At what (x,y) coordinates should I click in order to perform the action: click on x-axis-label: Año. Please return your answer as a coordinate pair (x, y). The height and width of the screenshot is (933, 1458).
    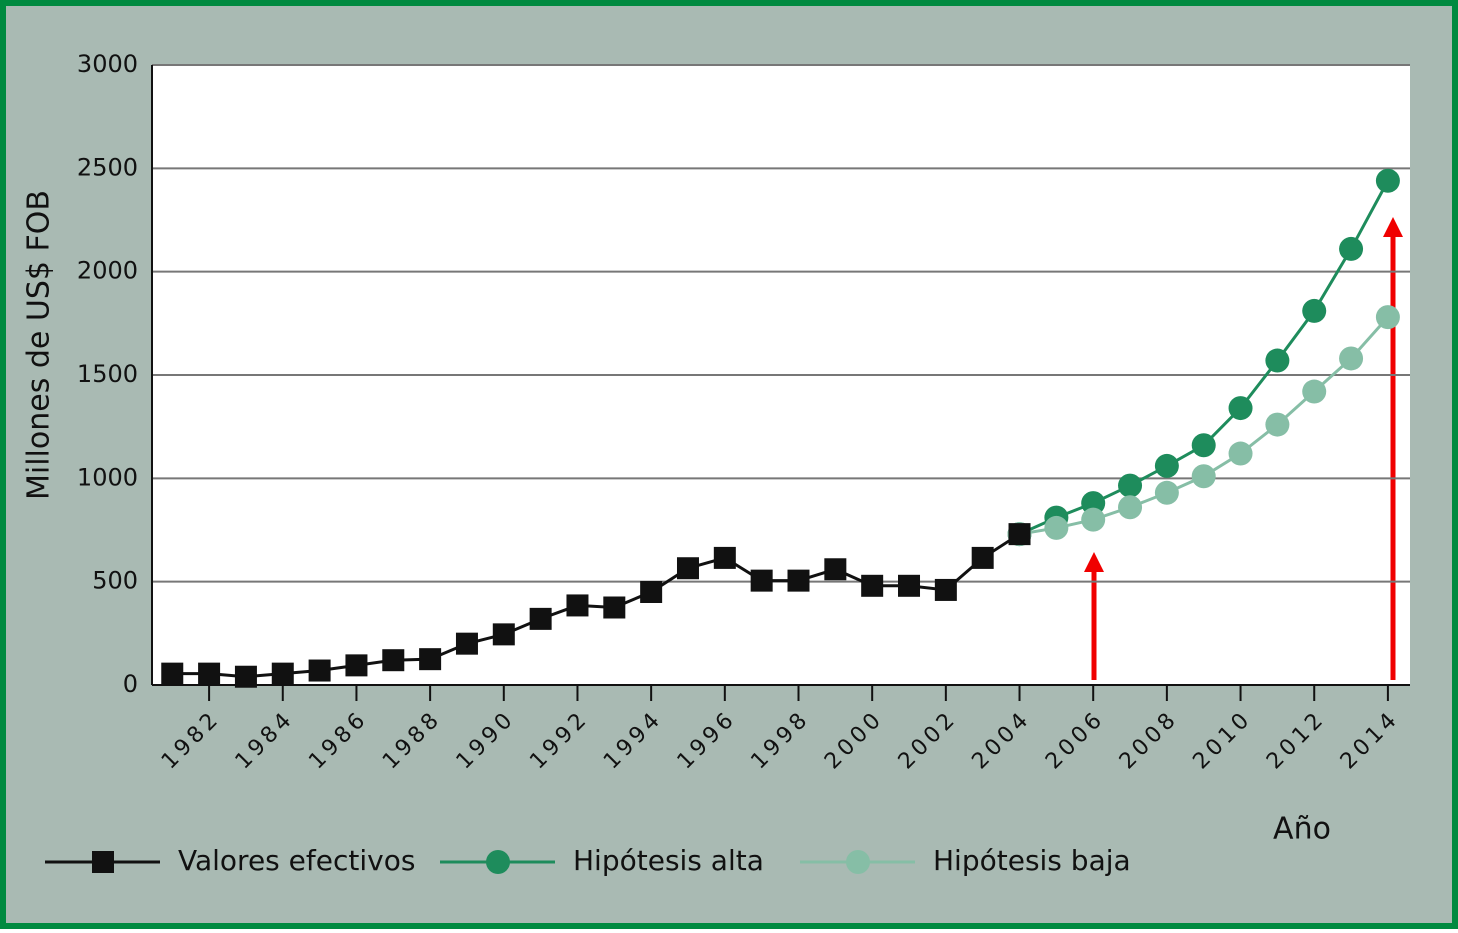
    Looking at the image, I should click on (1302, 829).